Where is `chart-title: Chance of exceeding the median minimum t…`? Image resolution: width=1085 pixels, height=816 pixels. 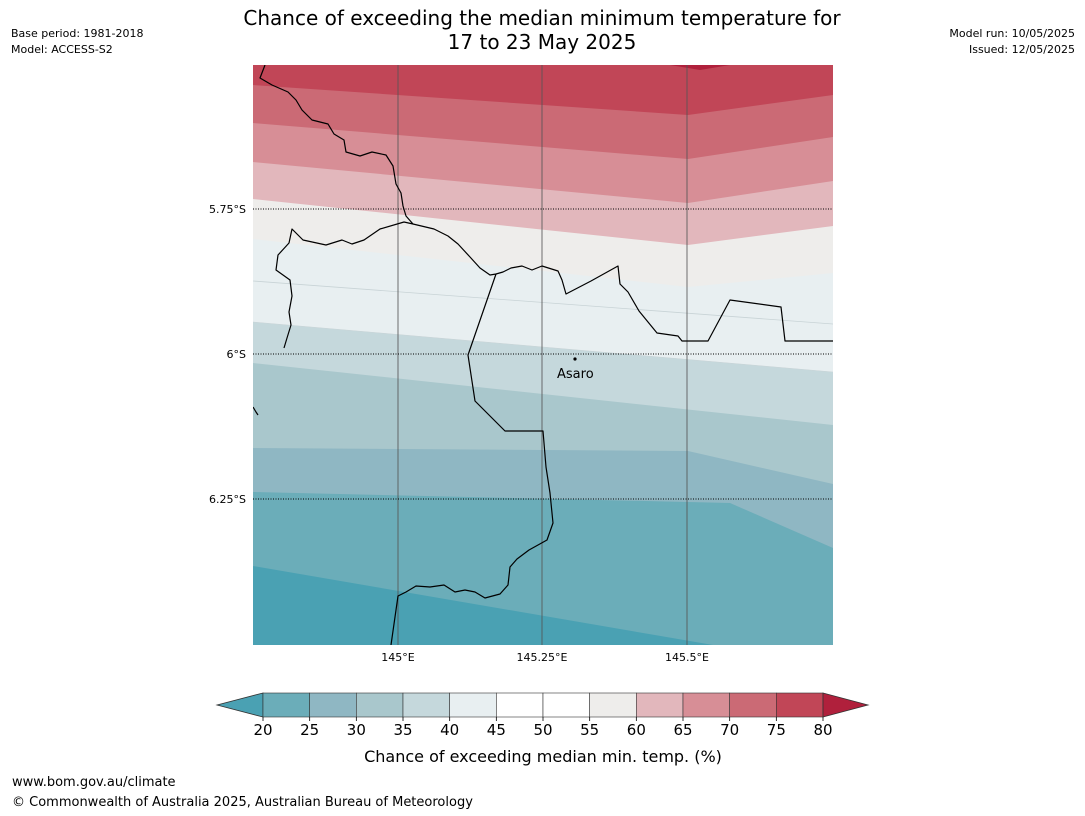
chart-title: Chance of exceeding the median minimum t… is located at coordinates (542, 30).